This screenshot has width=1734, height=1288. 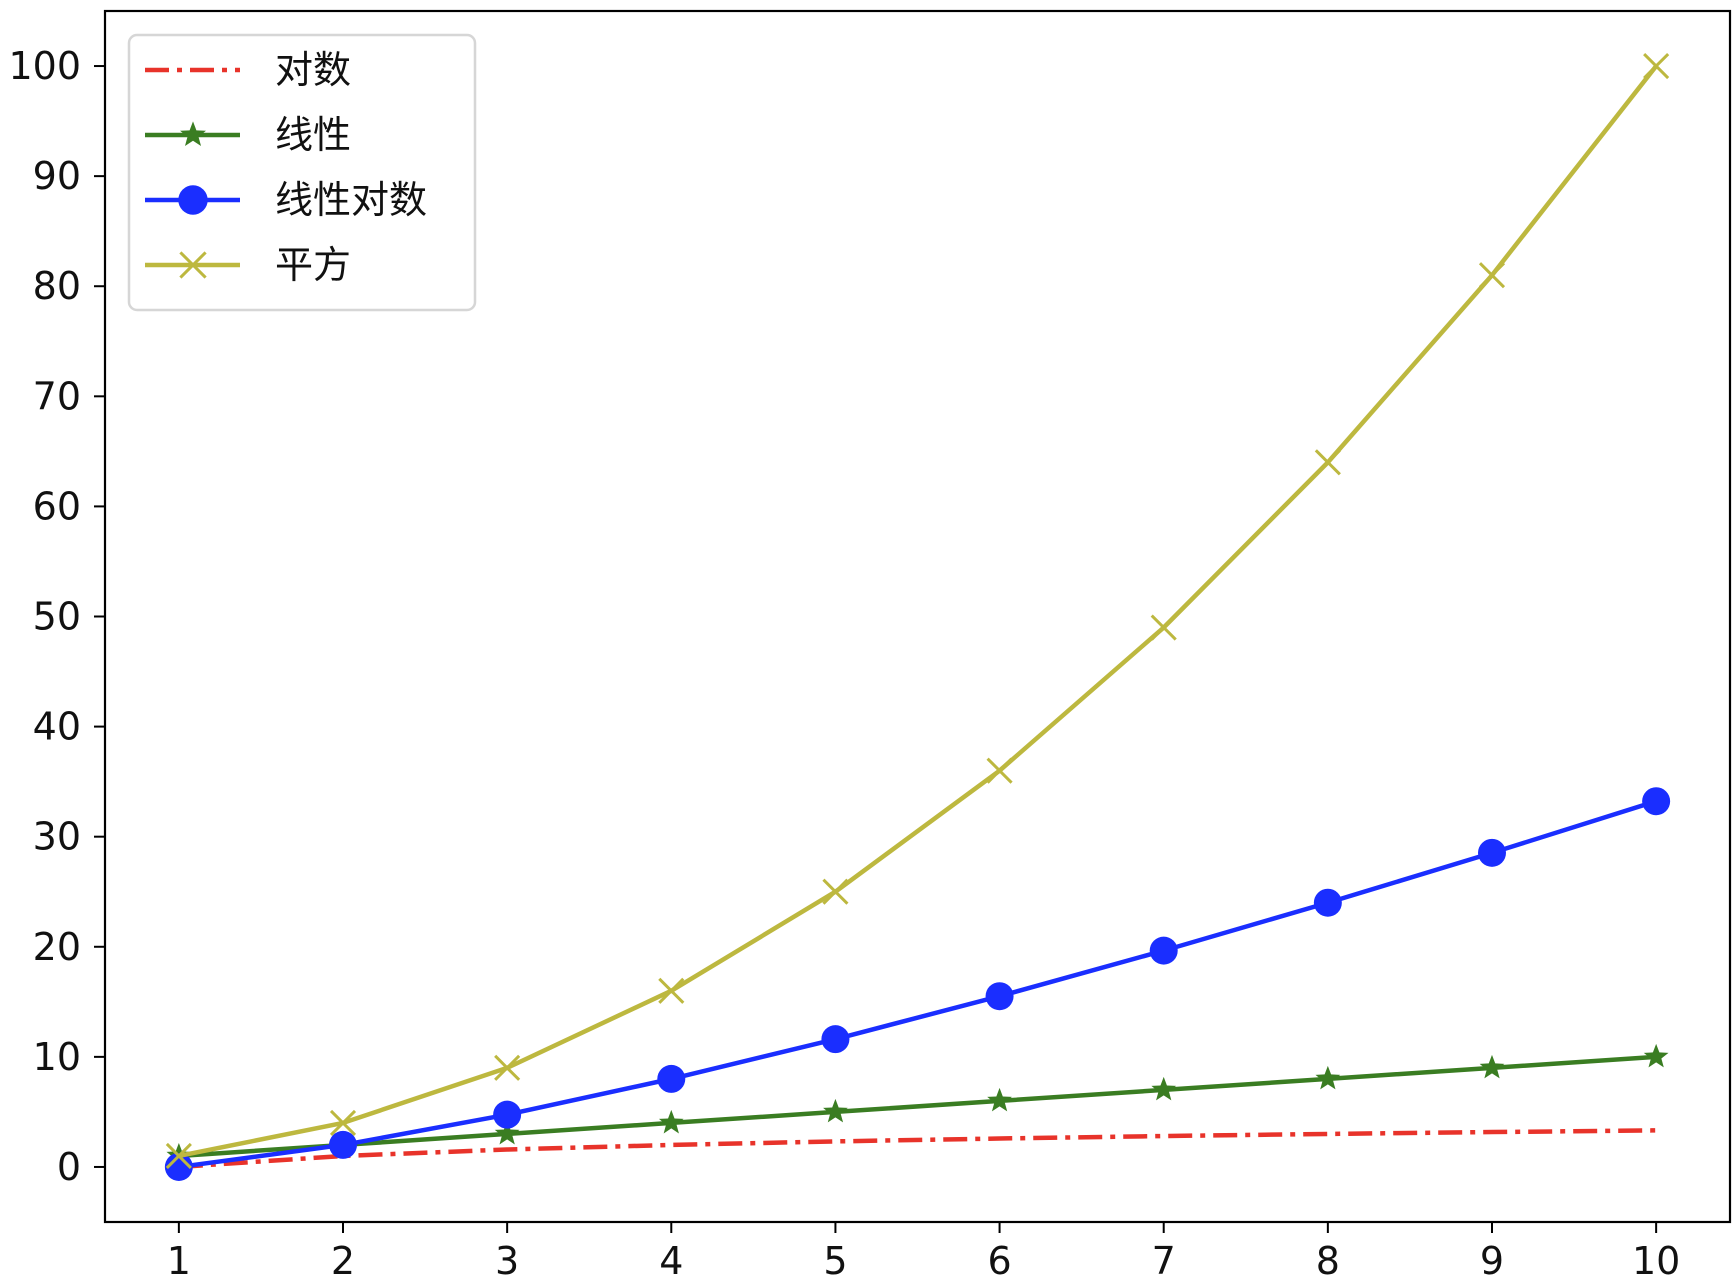 I want to click on y-axis: 0 10 20 30 40 50 60 70 80 90 100, so click(x=56, y=616).